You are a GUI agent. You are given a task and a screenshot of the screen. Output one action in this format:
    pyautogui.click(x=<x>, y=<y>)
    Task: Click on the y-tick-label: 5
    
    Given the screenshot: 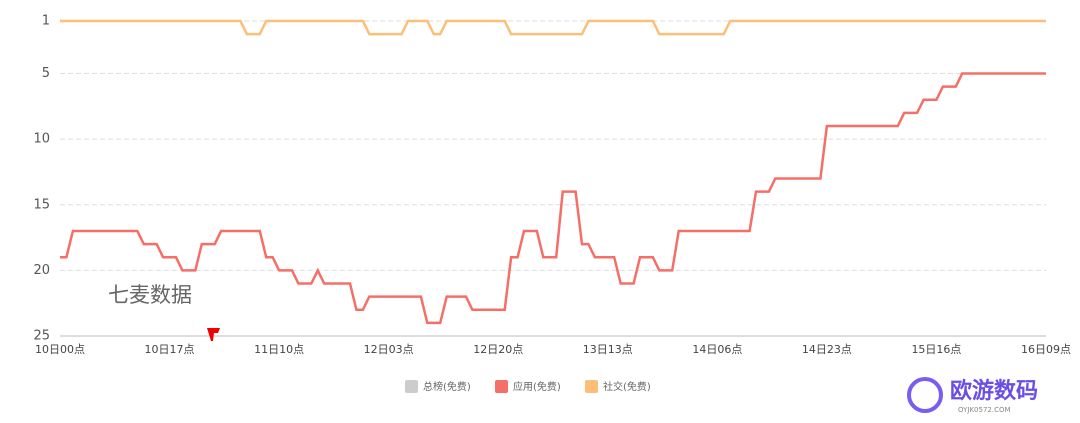 What is the action you would take?
    pyautogui.click(x=46, y=73)
    